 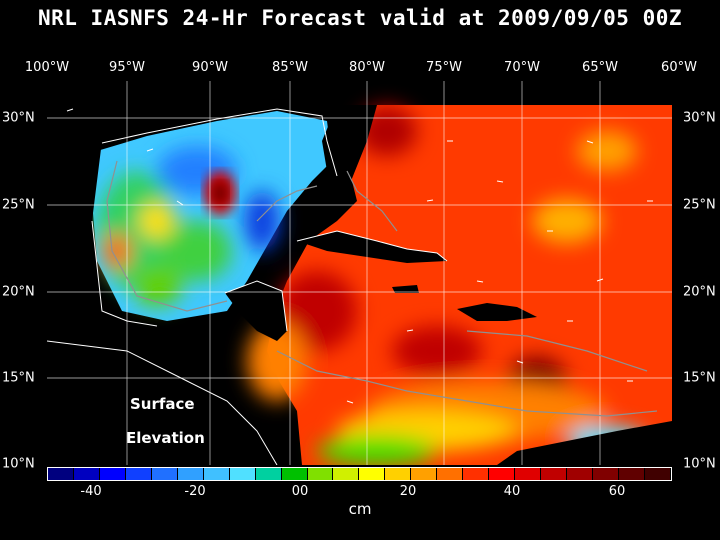 I want to click on gulf-green-mid, so click(x=197, y=251).